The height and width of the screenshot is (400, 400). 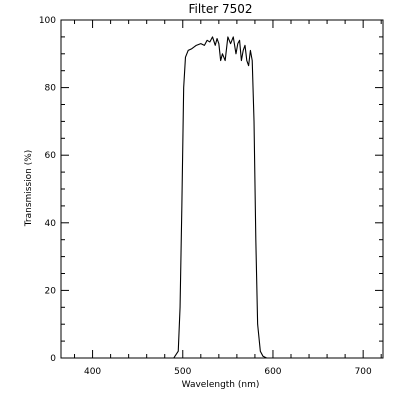 I want to click on x-tick-label: 400, so click(x=92, y=372).